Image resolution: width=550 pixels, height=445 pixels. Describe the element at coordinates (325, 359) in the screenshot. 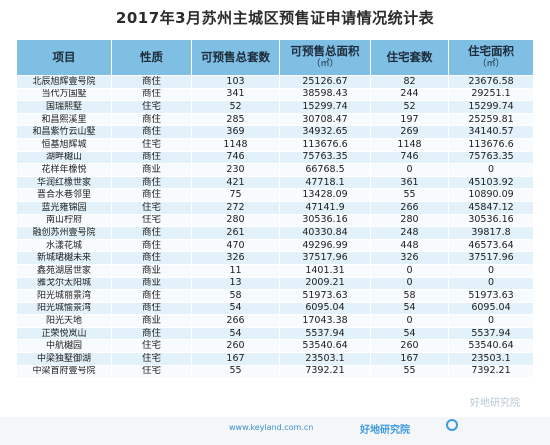

I see `cell-total-area: 23503.1` at that location.